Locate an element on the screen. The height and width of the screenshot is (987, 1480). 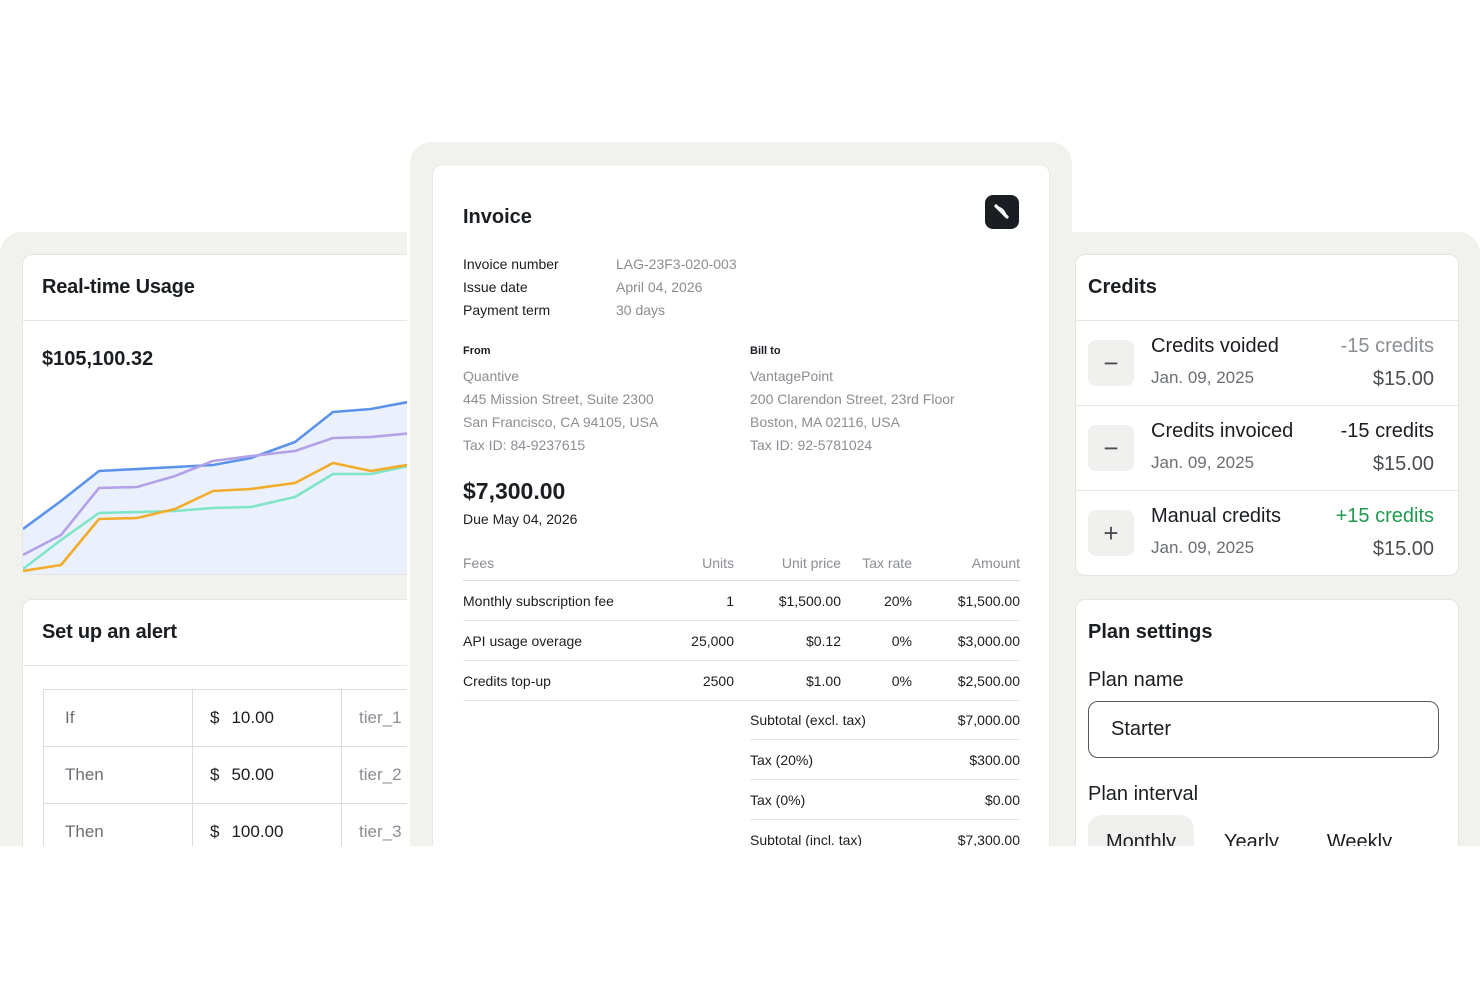
alert-threshold-input: $100.00 is located at coordinates (267, 825).